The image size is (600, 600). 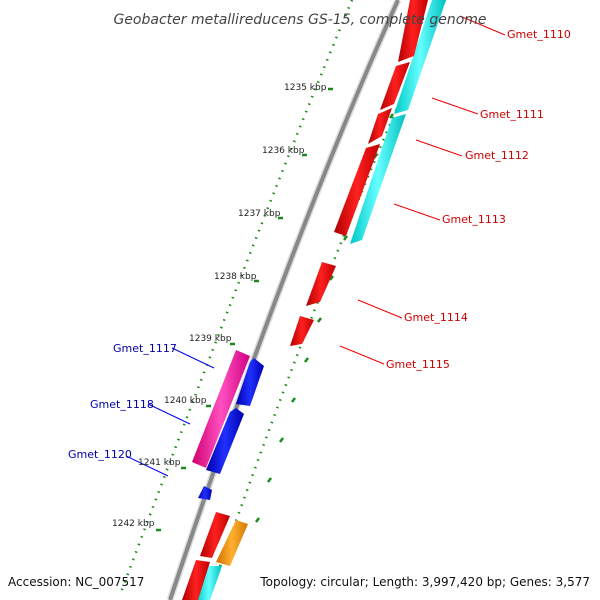 I want to click on orange-track, so click(x=232, y=543).